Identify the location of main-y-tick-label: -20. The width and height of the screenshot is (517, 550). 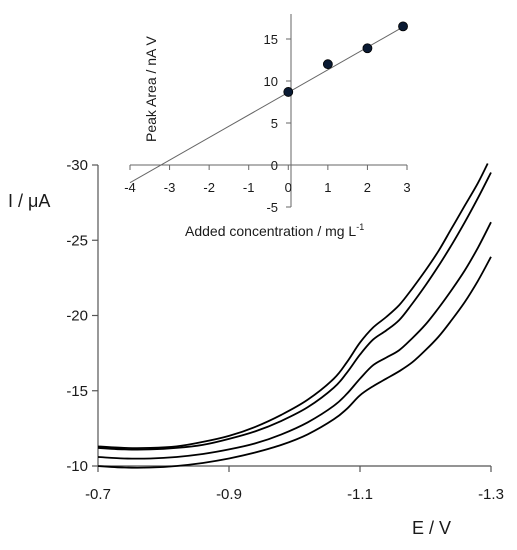
(77, 316).